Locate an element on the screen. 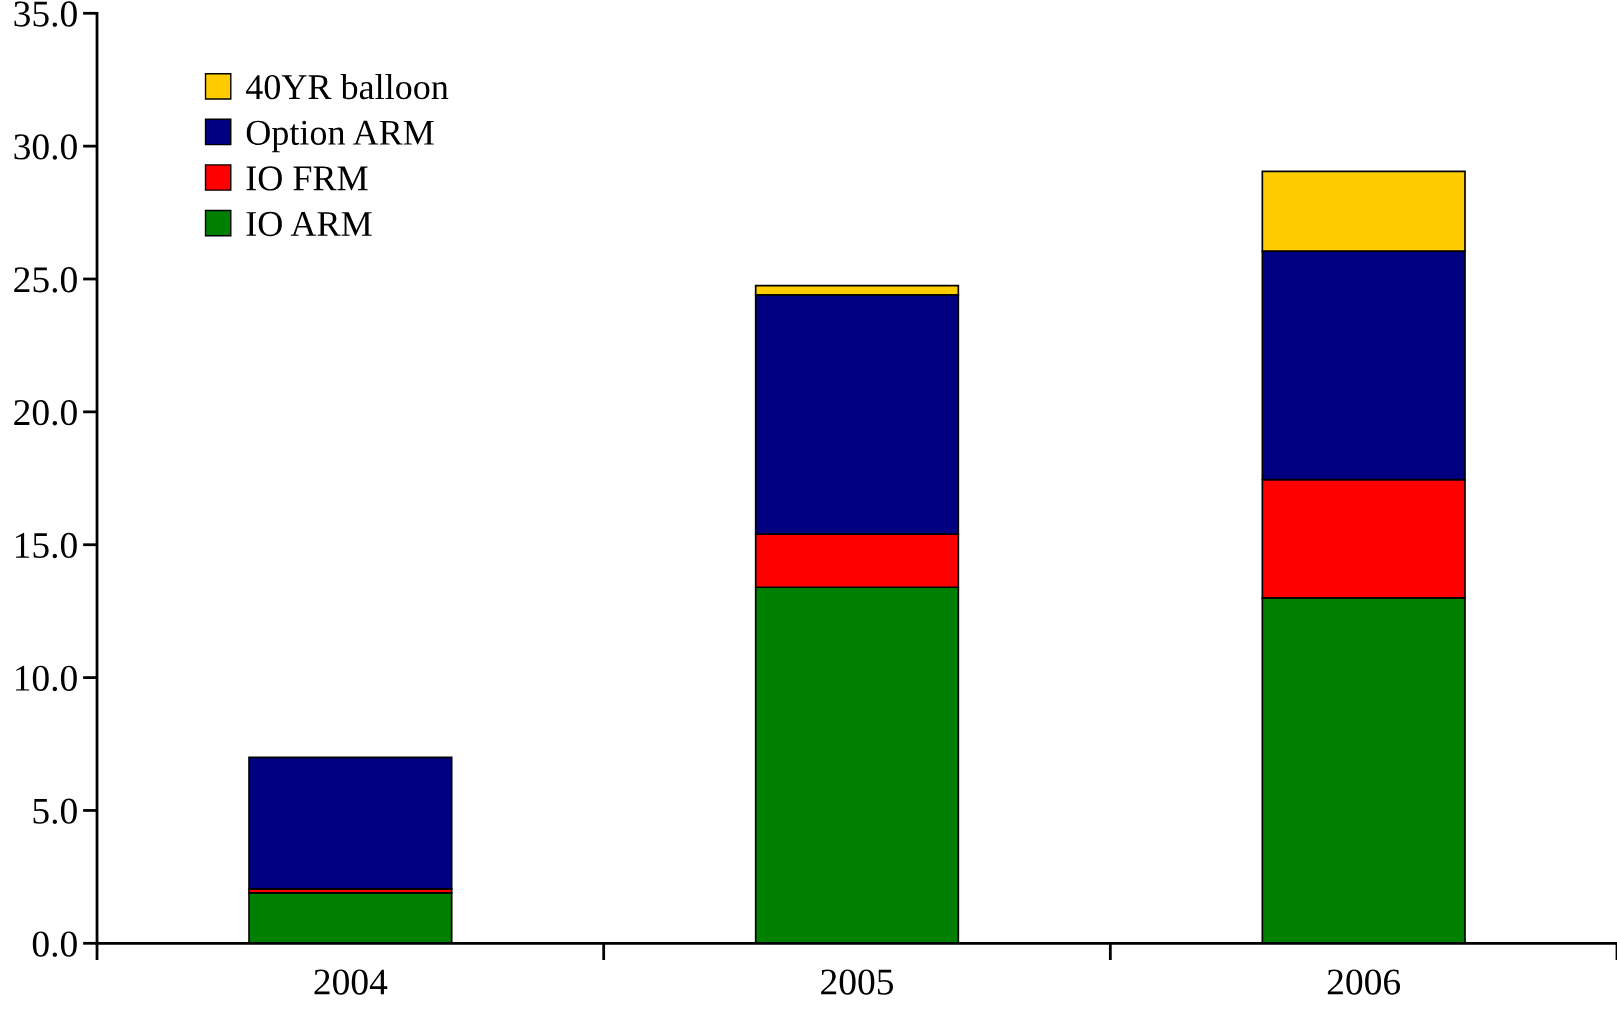 This screenshot has width=1617, height=1022. x-tick-label: 2006 is located at coordinates (1364, 982).